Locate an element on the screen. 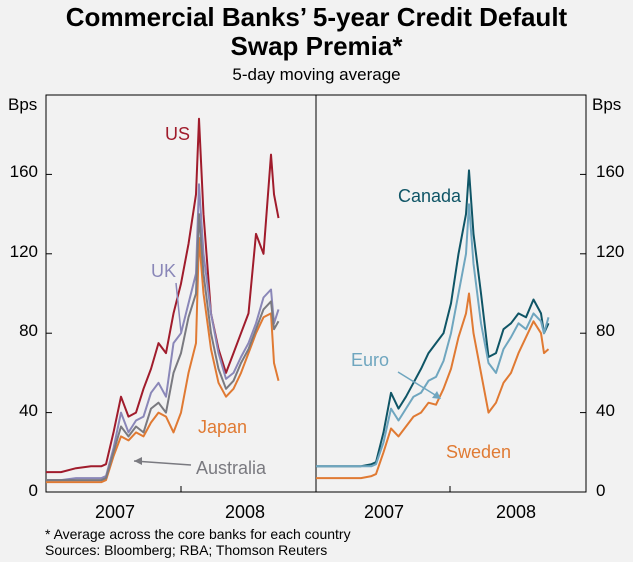 This screenshot has height=562, width=633. series-label-sweden: Sweden is located at coordinates (478, 452).